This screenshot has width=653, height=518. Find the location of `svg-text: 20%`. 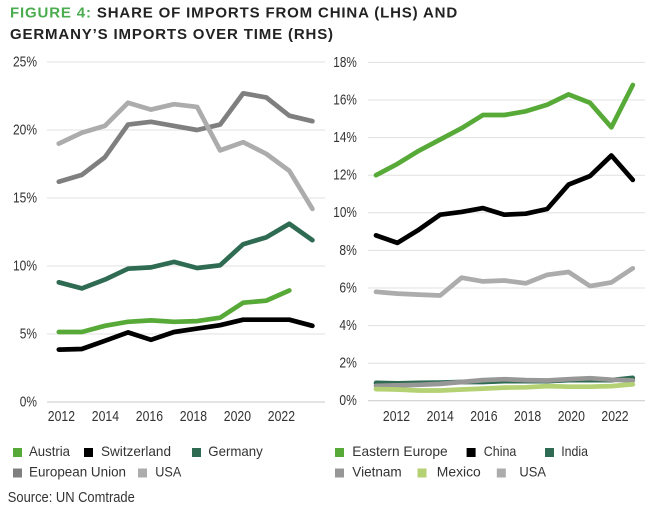

svg-text: 20% is located at coordinates (25, 130).